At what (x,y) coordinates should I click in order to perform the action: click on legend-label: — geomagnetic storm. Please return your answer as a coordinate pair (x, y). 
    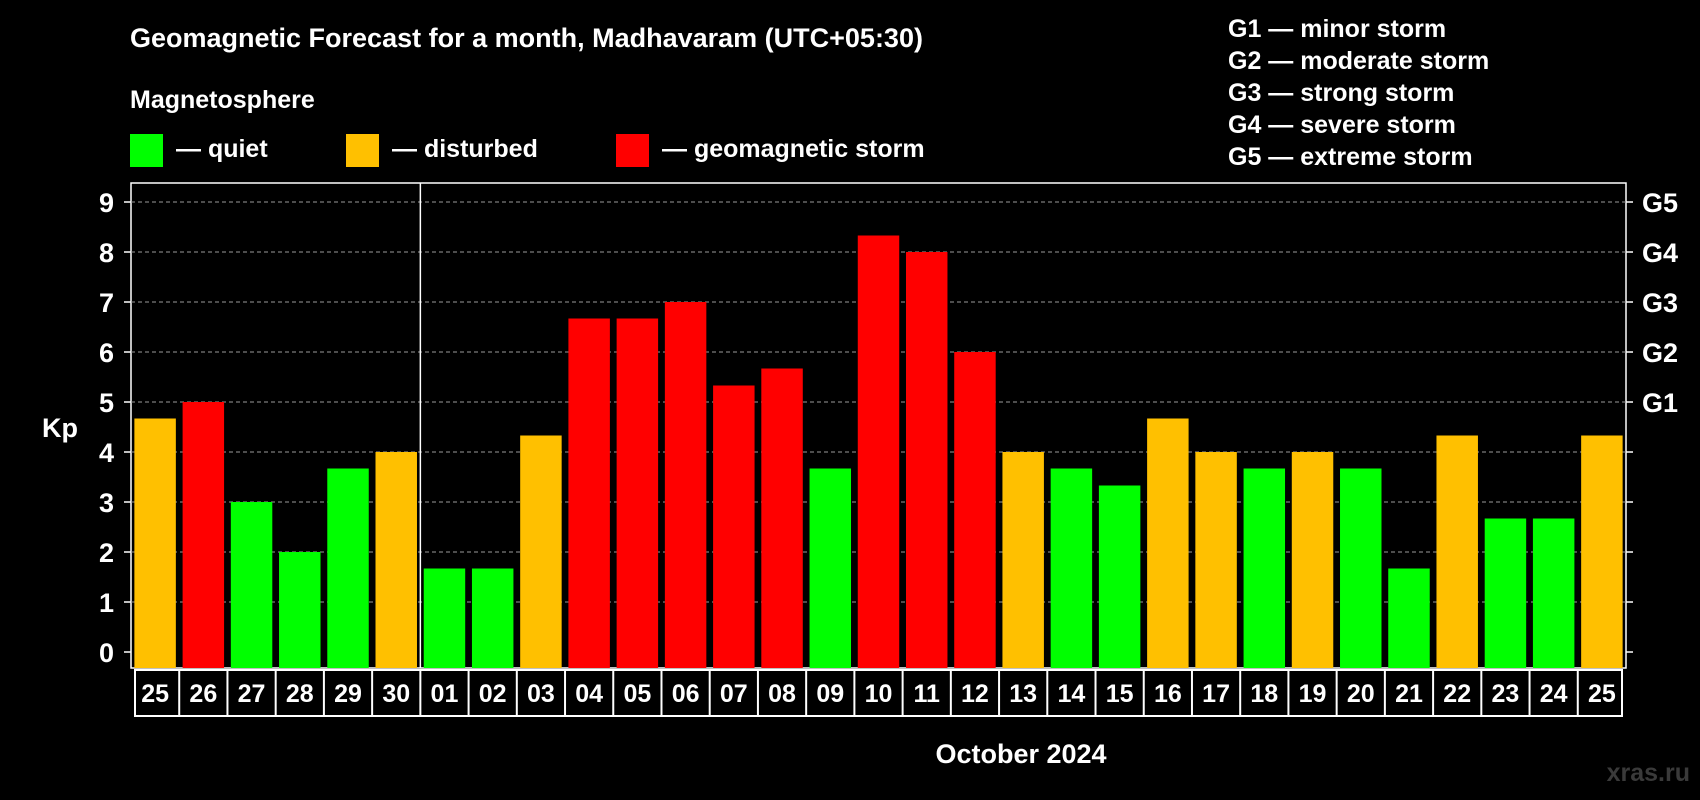
    Looking at the image, I should click on (793, 149).